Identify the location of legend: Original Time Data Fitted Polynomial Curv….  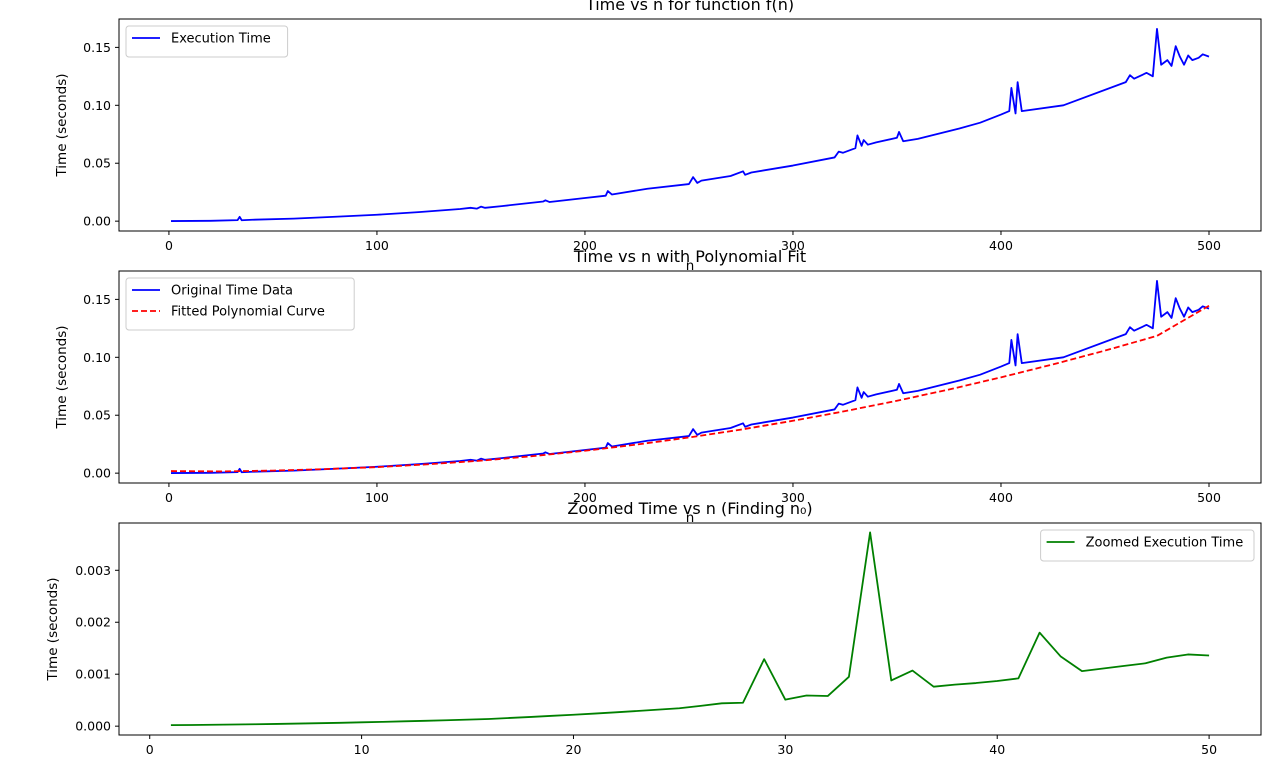
(240, 304).